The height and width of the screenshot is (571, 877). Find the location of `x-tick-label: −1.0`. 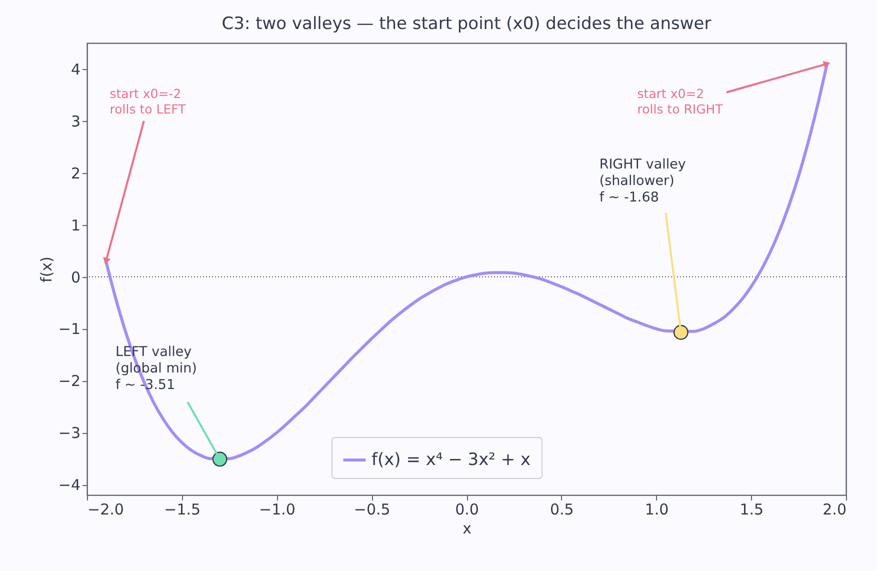

x-tick-label: −1.0 is located at coordinates (277, 509).